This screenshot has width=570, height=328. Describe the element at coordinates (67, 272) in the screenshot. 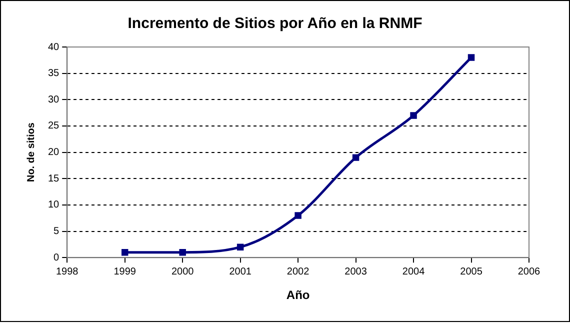

I see `x-tick-label: 1998` at that location.